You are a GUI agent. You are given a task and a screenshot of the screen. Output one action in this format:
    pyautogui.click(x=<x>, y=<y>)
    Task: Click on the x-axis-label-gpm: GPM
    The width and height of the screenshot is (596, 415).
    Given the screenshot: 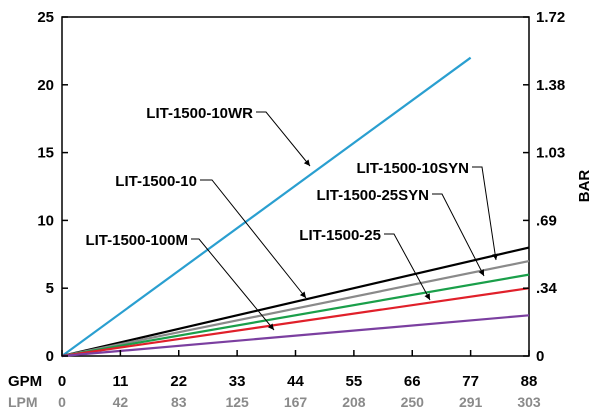 What is the action you would take?
    pyautogui.click(x=25, y=381)
    